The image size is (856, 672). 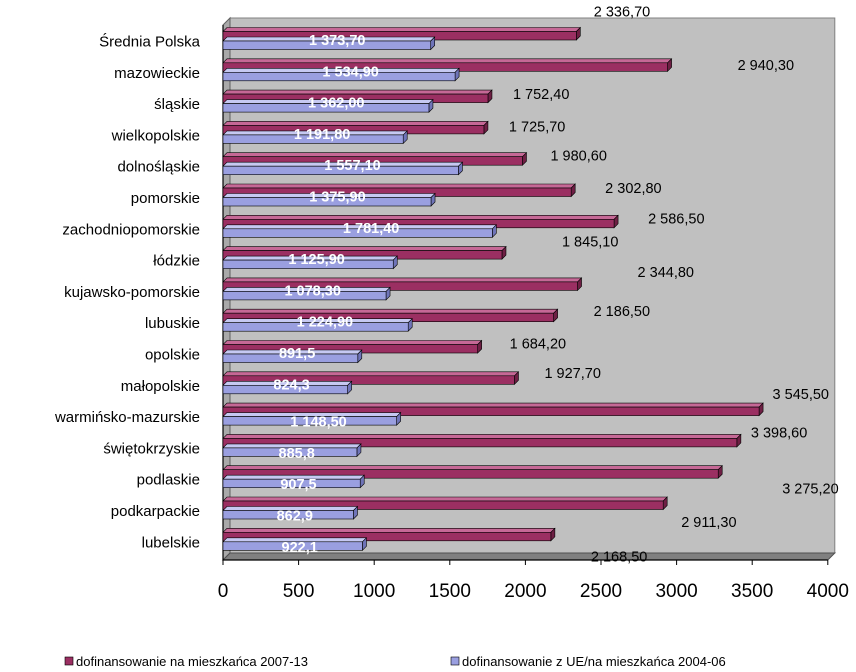 What do you see at coordinates (325, 323) in the screenshot?
I see `value-label-2004-06: 1 224,90` at bounding box center [325, 323].